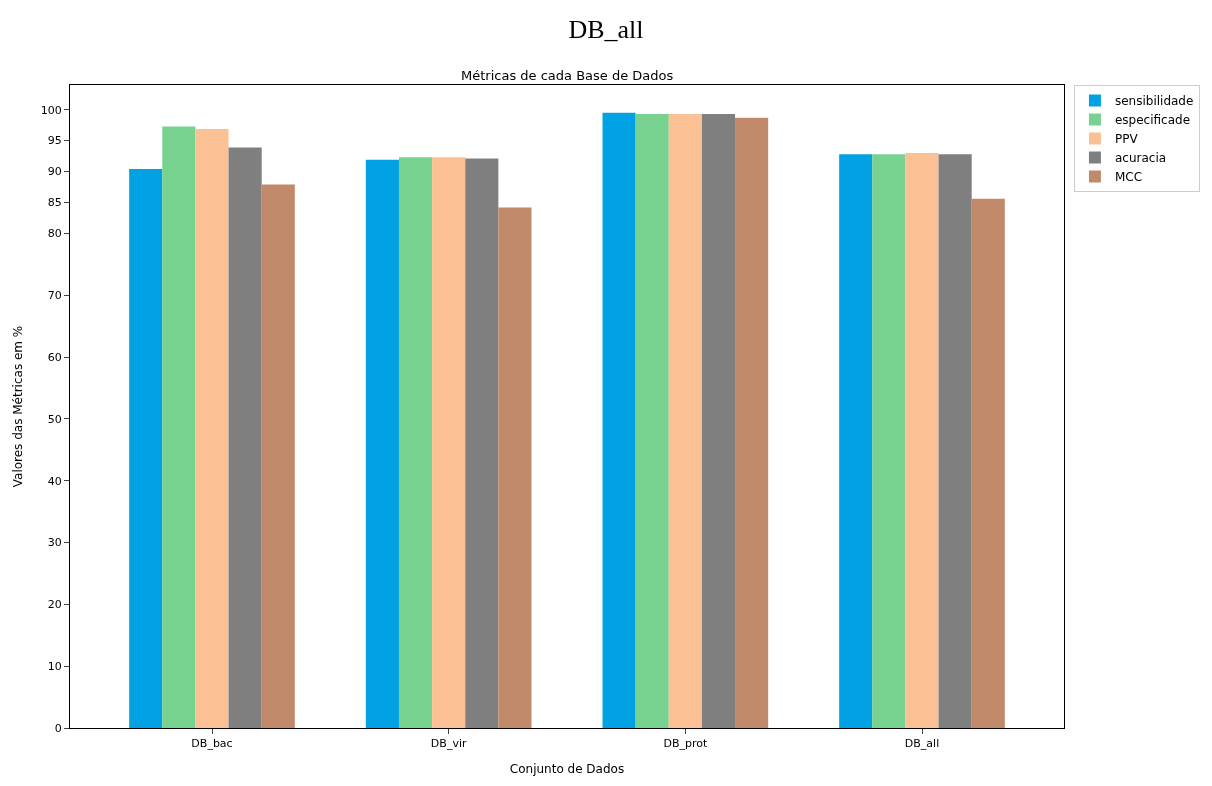 Image resolution: width=1212 pixels, height=786 pixels. Describe the element at coordinates (54, 357) in the screenshot. I see `y-tick-label: 60` at that location.